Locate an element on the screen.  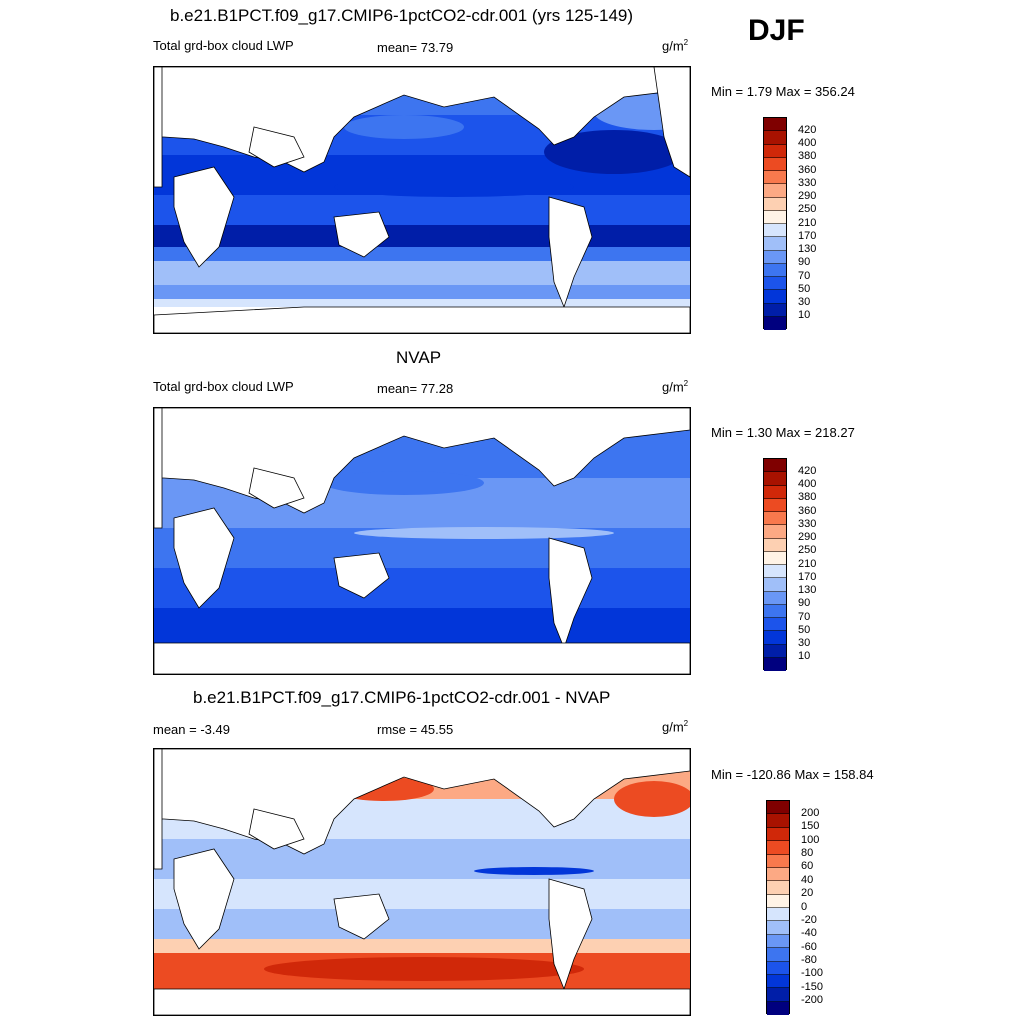
panel-2-units: g/m2 is located at coordinates (675, 387).